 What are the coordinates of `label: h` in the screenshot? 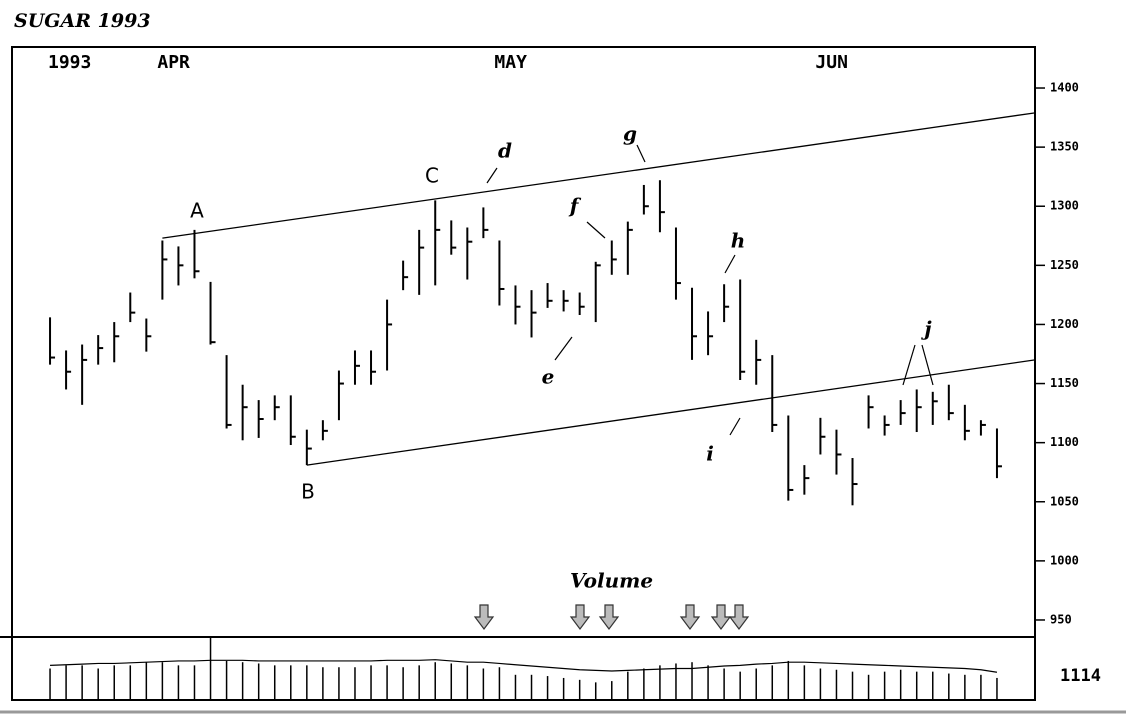 It's located at (738, 241).